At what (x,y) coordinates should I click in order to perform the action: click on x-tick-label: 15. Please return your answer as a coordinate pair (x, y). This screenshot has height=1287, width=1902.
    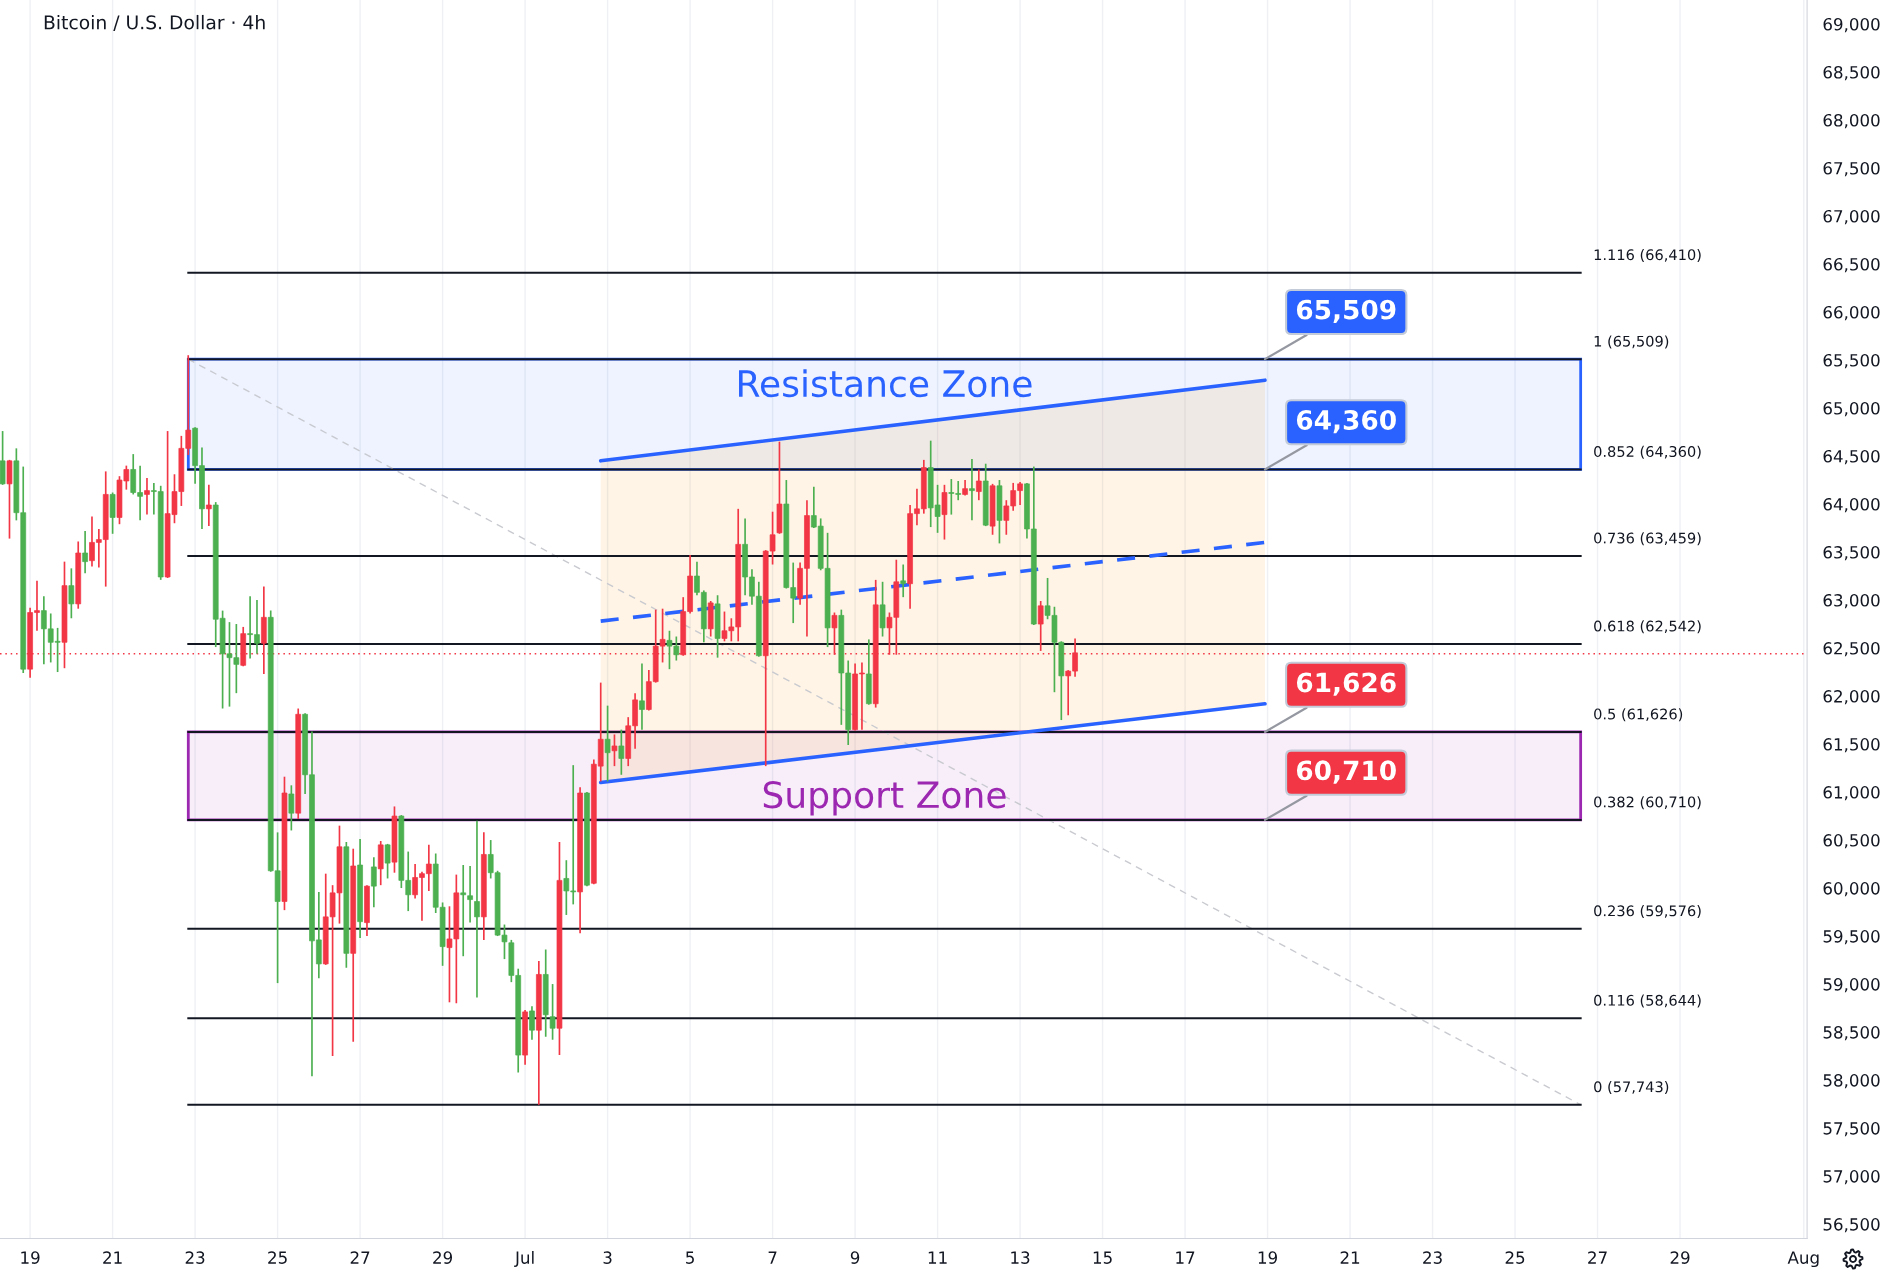
    Looking at the image, I should click on (1102, 1257).